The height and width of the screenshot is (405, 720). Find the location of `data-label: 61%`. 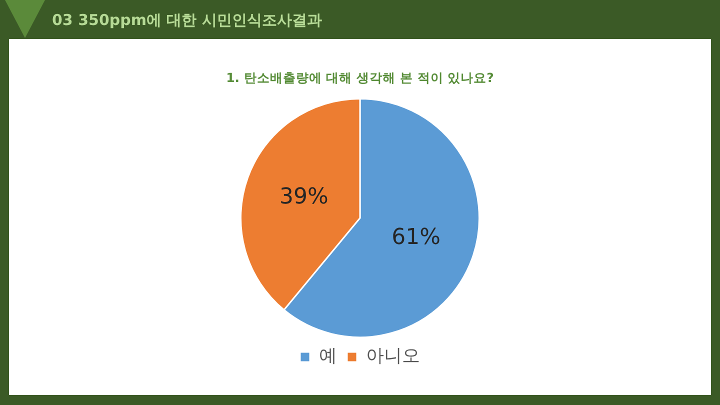

data-label: 61% is located at coordinates (416, 237).